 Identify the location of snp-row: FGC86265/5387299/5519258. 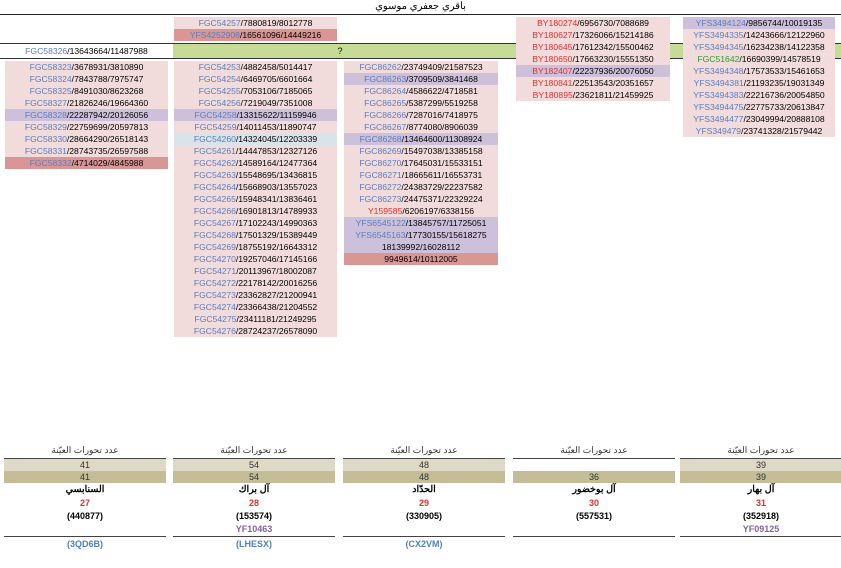
(421, 103).